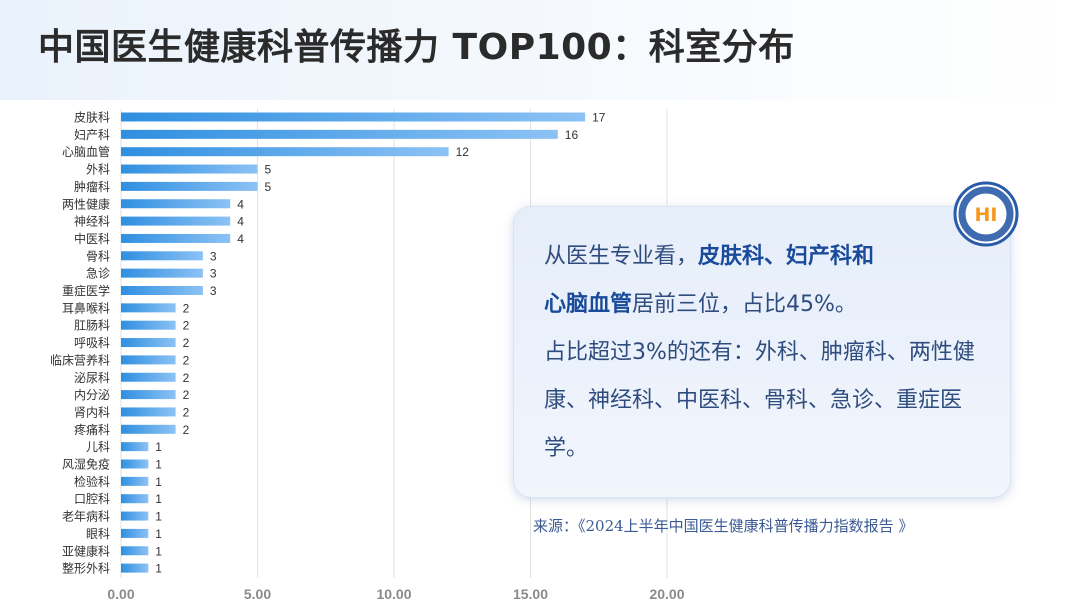  Describe the element at coordinates (86, 203) in the screenshot. I see `category-label: 两性健康` at that location.